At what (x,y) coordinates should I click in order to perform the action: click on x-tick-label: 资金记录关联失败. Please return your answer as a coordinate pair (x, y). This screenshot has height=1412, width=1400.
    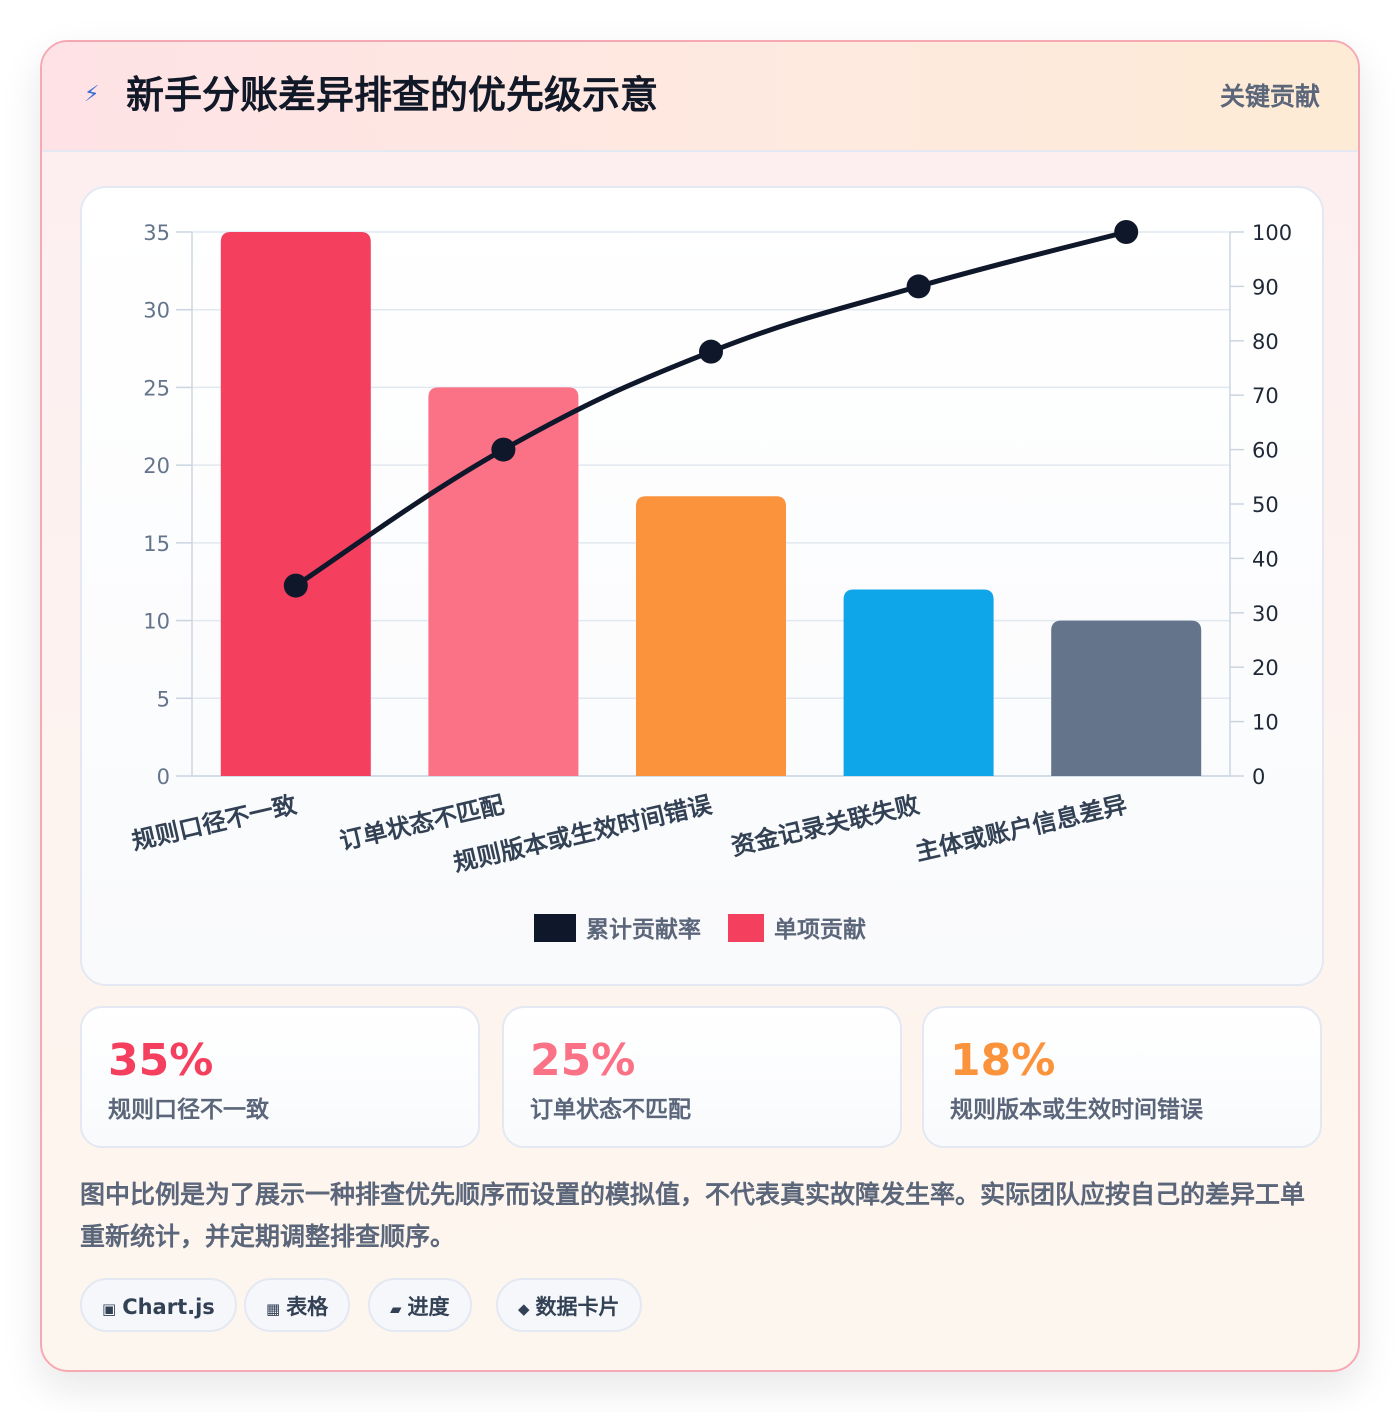
    Looking at the image, I should click on (825, 826).